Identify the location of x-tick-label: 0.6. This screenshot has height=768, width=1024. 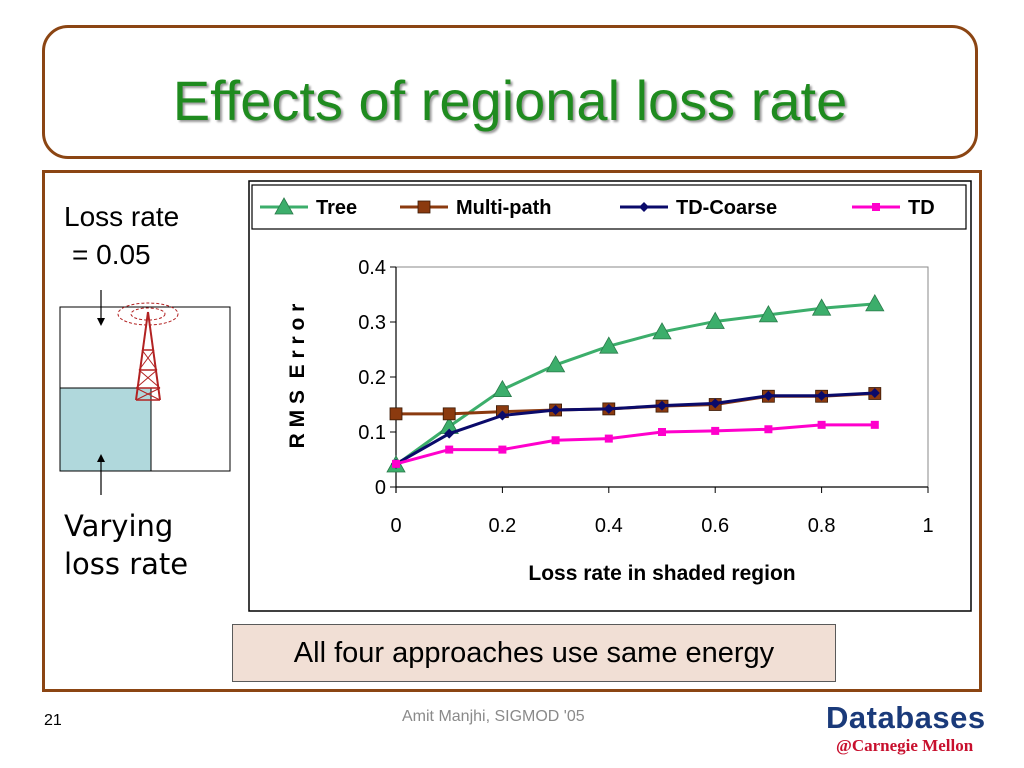
(715, 526).